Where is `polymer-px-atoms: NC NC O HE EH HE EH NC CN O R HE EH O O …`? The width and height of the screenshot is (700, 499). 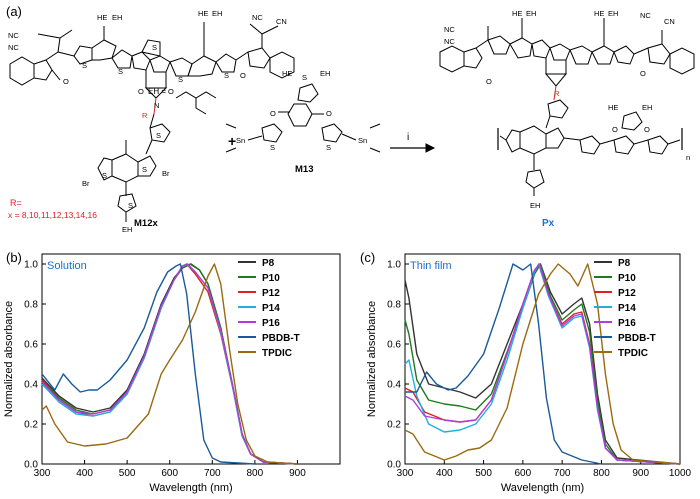
polymer-px-atoms: NC NC O HE EH HE EH NC CN O R HE EH O O … is located at coordinates (567, 109).